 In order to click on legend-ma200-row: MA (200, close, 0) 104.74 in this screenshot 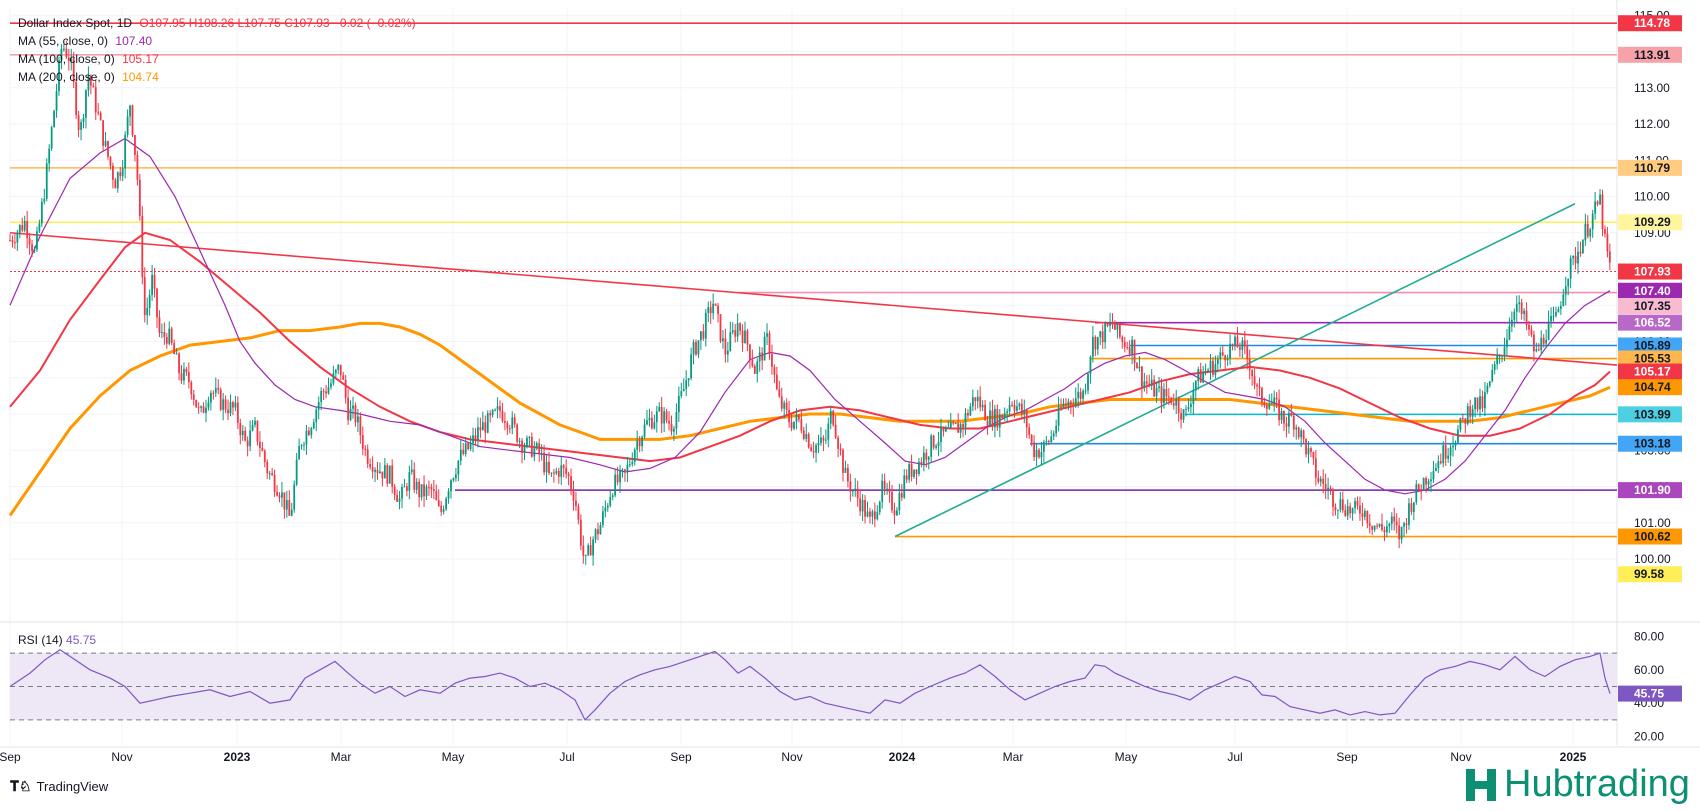, I will do `click(90, 77)`.